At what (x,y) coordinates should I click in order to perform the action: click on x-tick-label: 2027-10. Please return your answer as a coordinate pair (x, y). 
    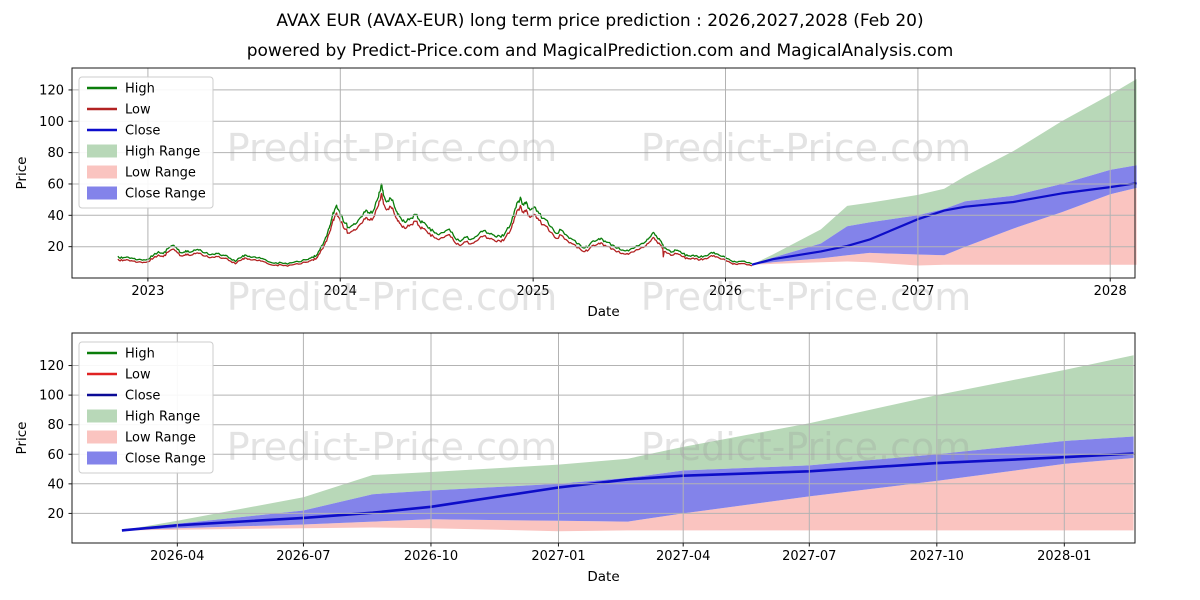
    Looking at the image, I should click on (937, 556).